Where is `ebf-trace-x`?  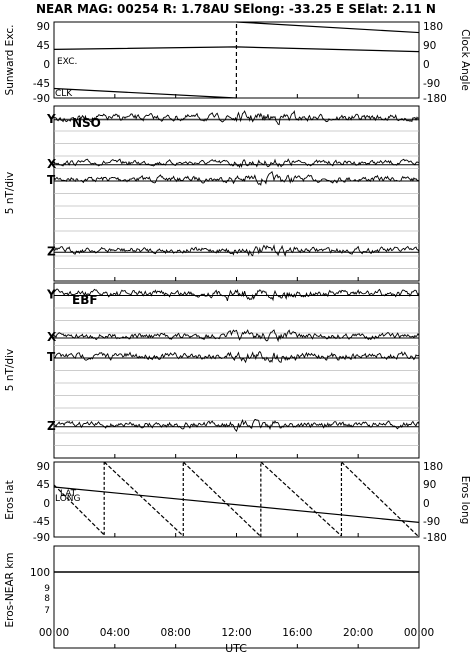 ebf-trace-x is located at coordinates (236, 336).